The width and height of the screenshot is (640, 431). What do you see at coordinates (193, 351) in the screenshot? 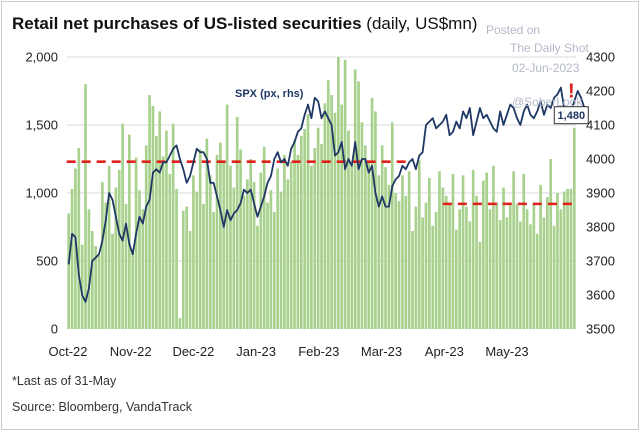
I see `x-tick-2: Dec-22` at bounding box center [193, 351].